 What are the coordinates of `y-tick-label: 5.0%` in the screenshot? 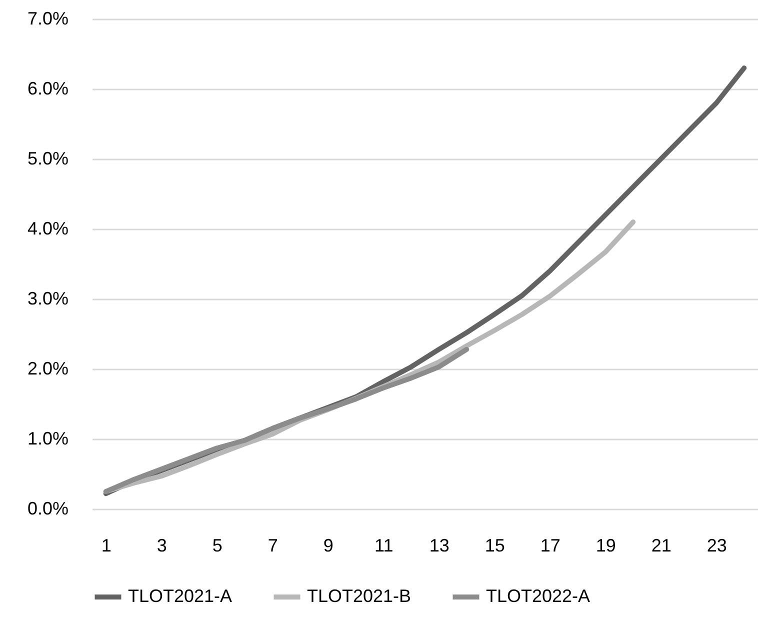 It's located at (47, 158).